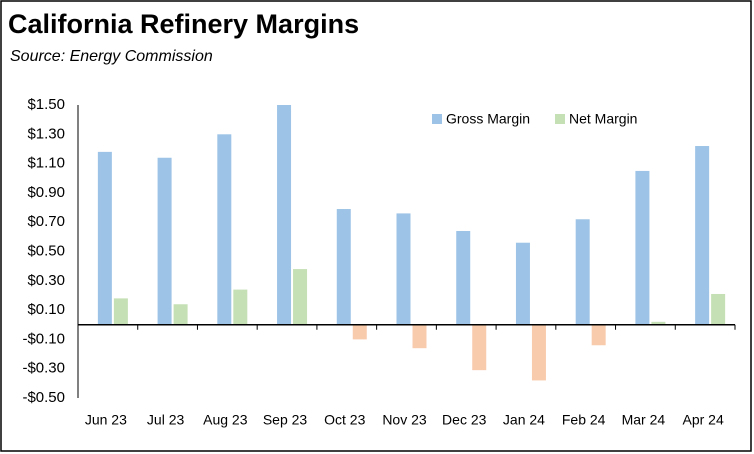 The image size is (754, 454). I want to click on chart-title: California Refinery Margins, so click(183, 24).